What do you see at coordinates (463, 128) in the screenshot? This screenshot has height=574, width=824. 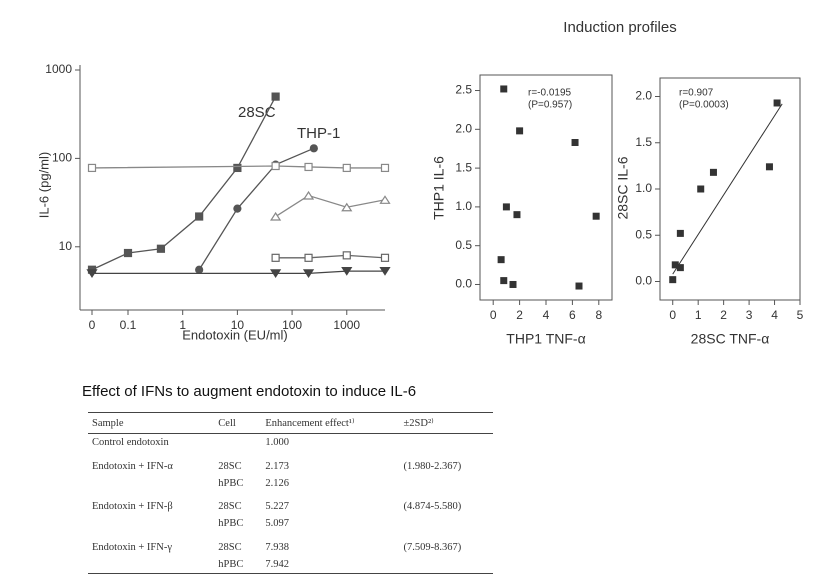 I see `y-tick-label: 2.0` at bounding box center [463, 128].